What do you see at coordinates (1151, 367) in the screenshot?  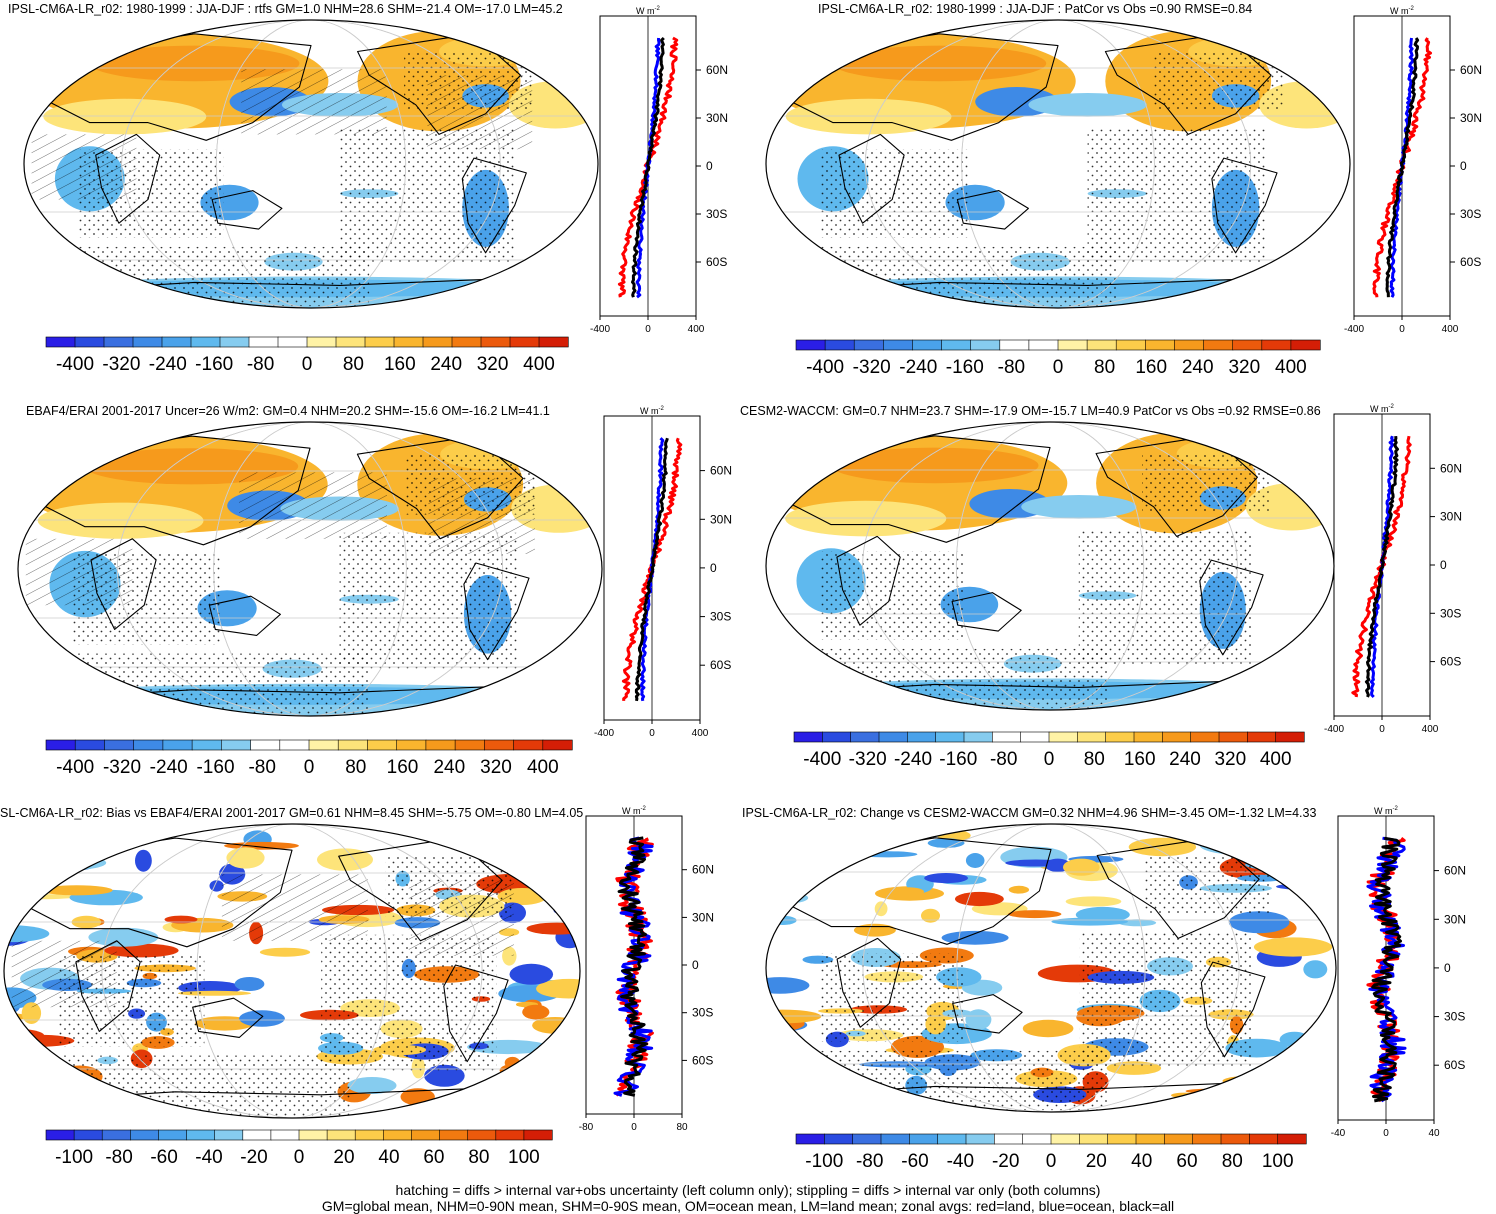 I see `colorbar-tick-label: 160` at bounding box center [1151, 367].